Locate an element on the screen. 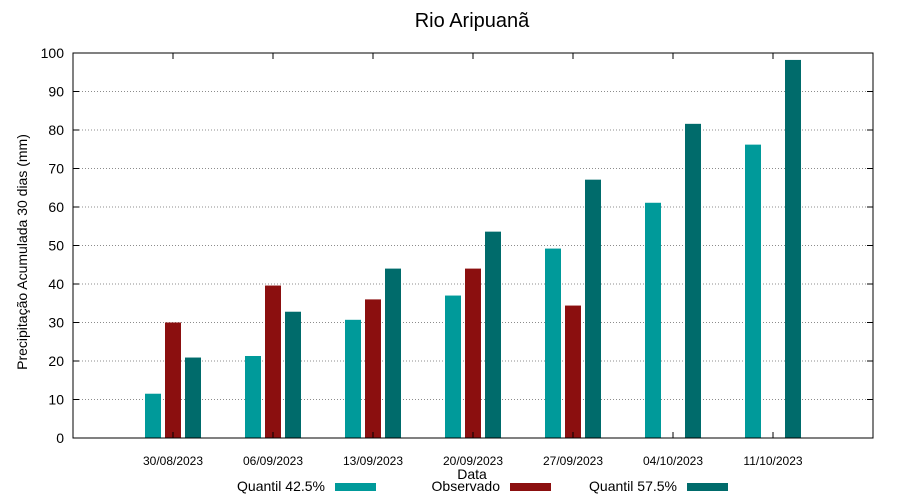 This screenshot has height=500, width=900. x-tick-label: 11/10/2023 is located at coordinates (772, 461).